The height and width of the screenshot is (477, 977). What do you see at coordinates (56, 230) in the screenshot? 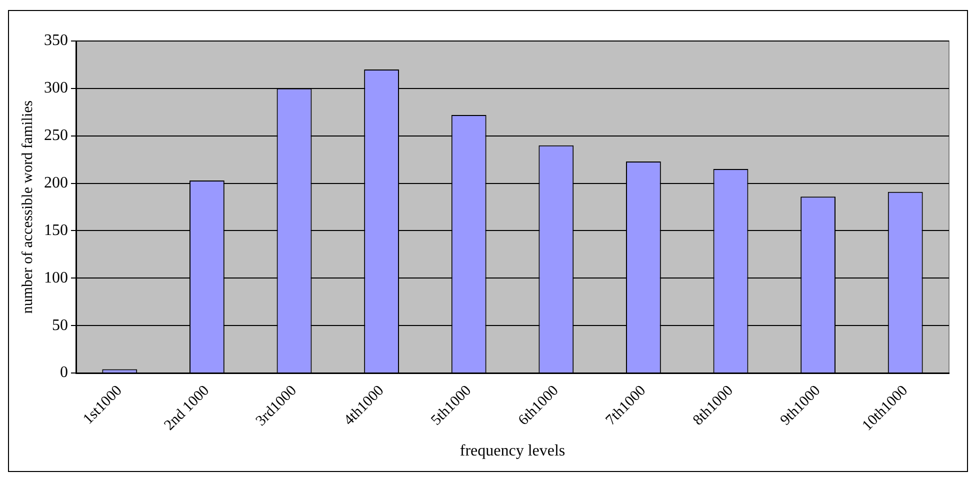
I see `y-tick-label: 150` at bounding box center [56, 230].